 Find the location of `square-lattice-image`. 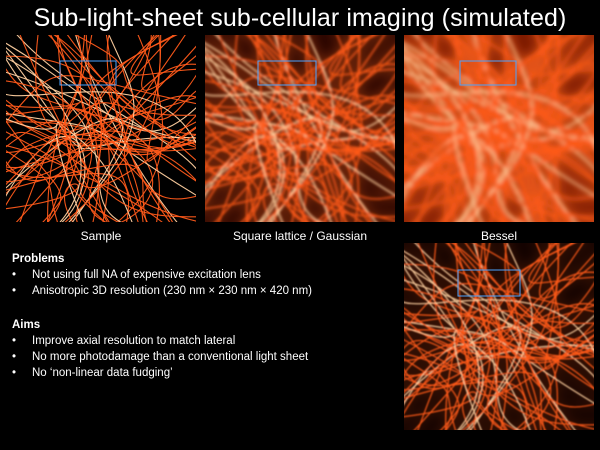

square-lattice-image is located at coordinates (300, 128).